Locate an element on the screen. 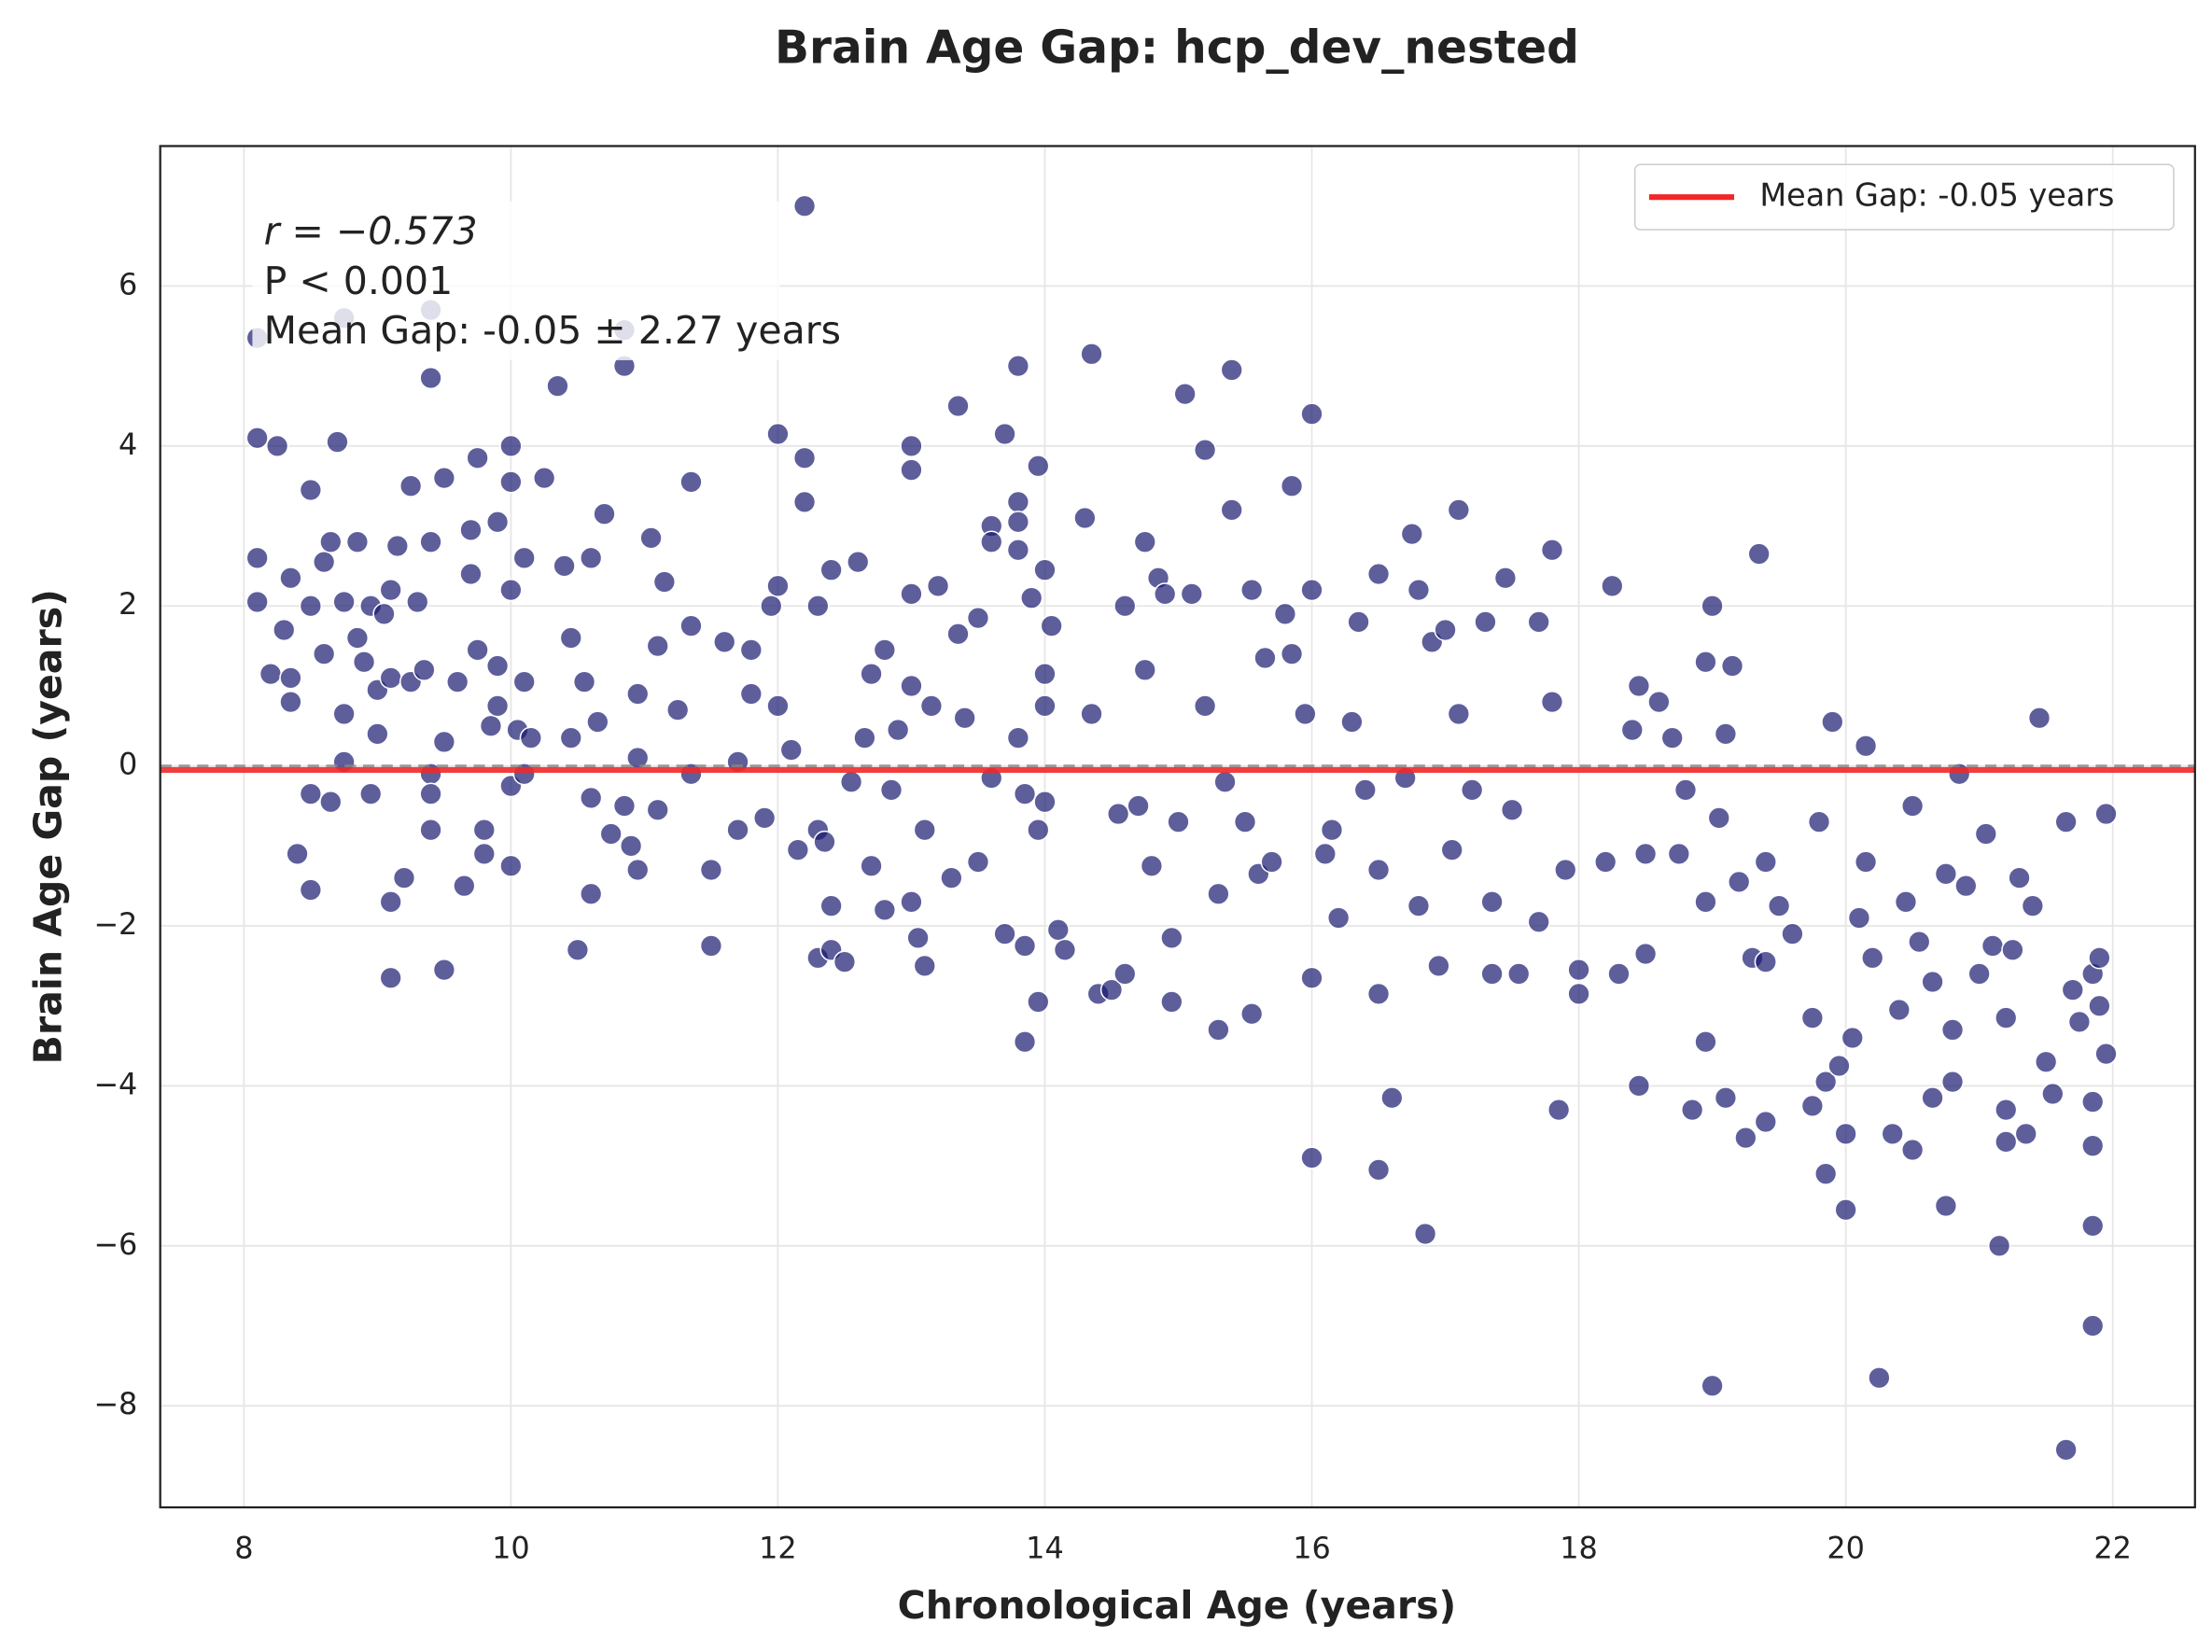 Image resolution: width=2212 pixels, height=1652 pixels. y-tick-label: 0 is located at coordinates (128, 764).